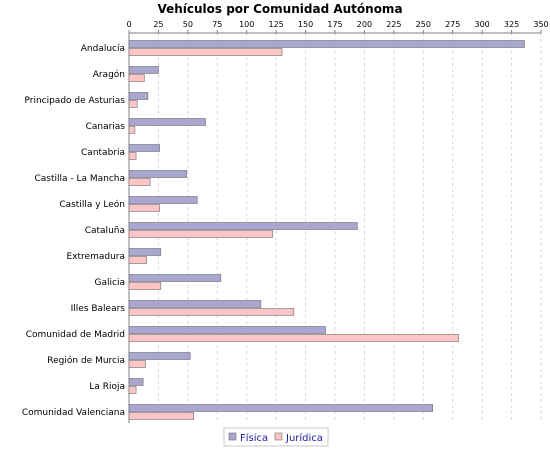 The width and height of the screenshot is (550, 450). I want to click on legend: Física Jurídica, so click(275, 438).